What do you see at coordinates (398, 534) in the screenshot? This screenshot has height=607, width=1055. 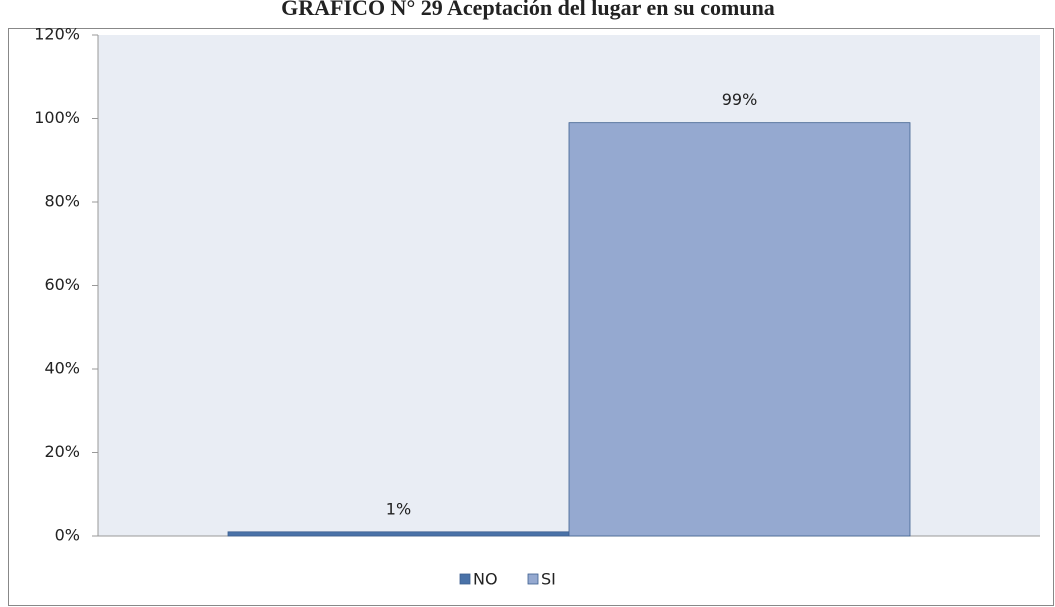 I see `bar` at bounding box center [398, 534].